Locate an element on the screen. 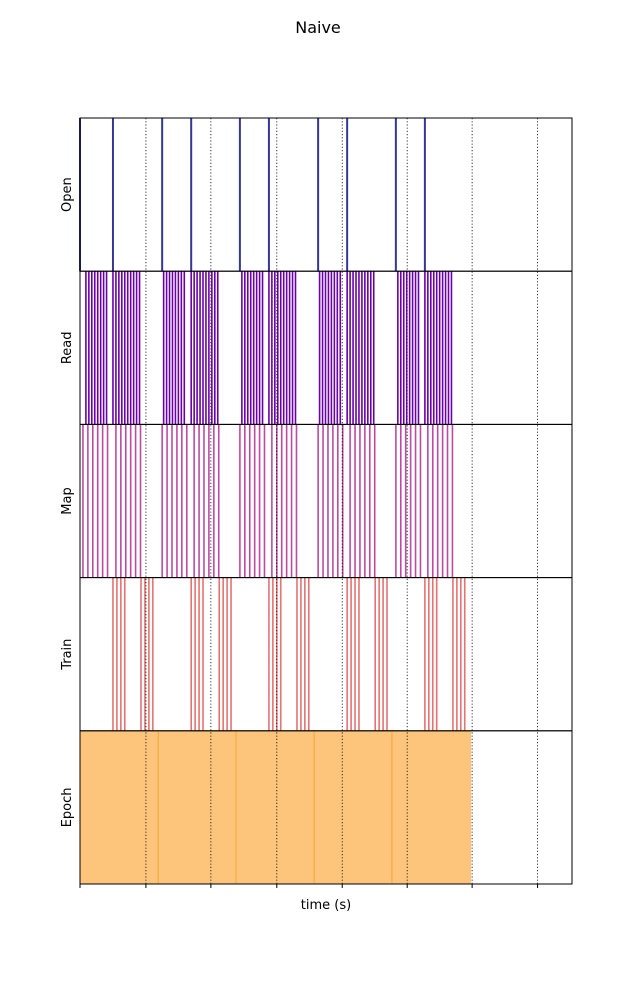 The width and height of the screenshot is (636, 994). row-label-map: Map is located at coordinates (67, 500).